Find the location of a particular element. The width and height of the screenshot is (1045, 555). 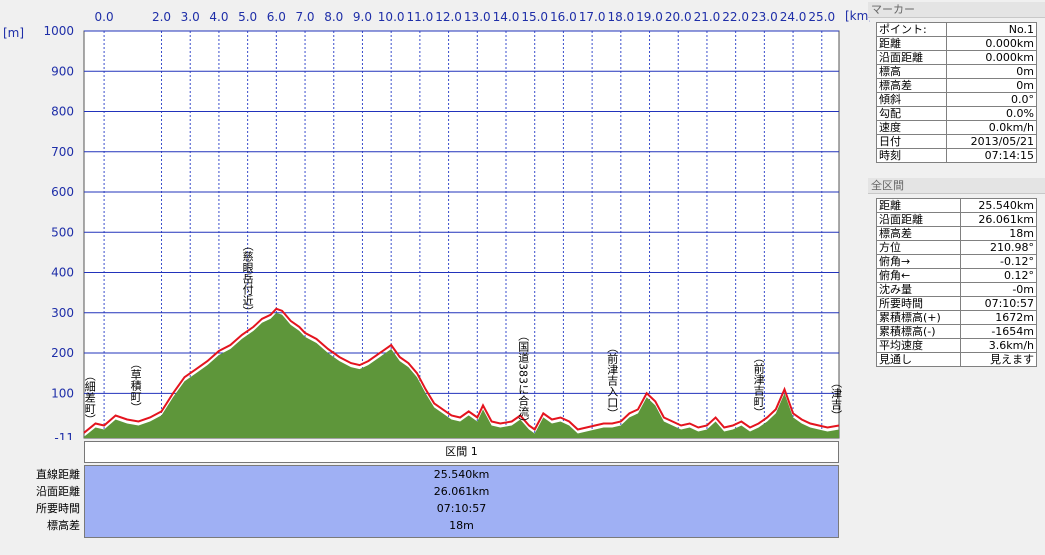

landmark-label: （津吉） is located at coordinates (836, 399).